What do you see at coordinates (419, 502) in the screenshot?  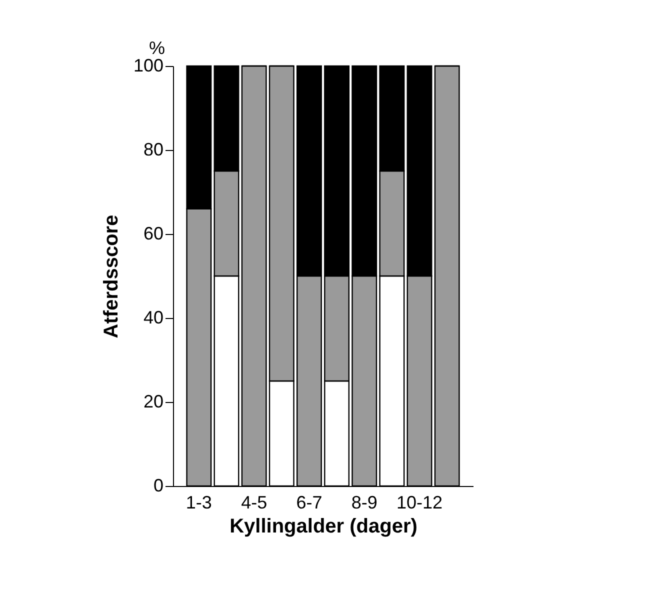 I see `x-tick-label: 10-12` at bounding box center [419, 502].